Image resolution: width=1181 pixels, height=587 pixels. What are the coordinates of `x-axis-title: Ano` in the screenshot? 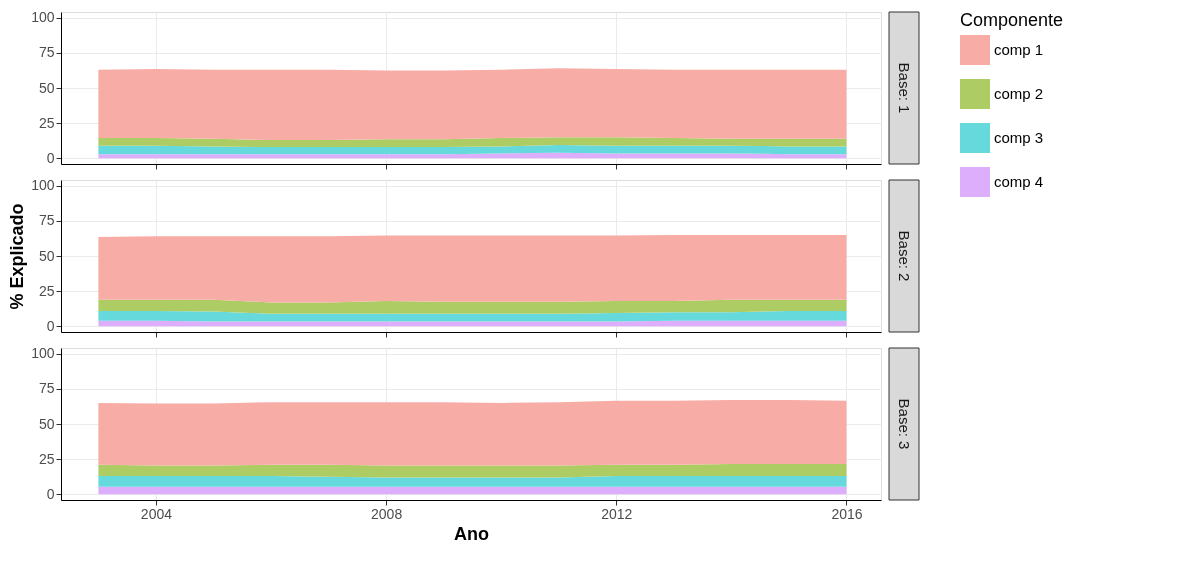 It's located at (471, 533).